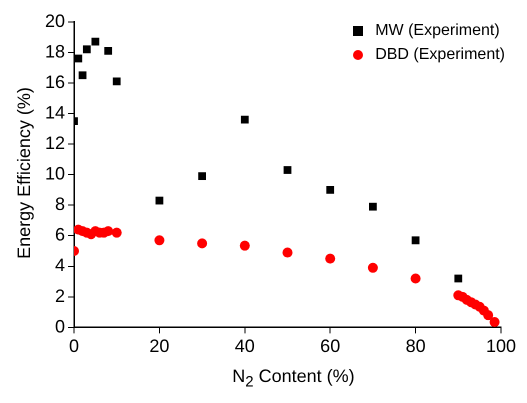 The width and height of the screenshot is (527, 403). What do you see at coordinates (440, 55) in the screenshot?
I see `legend-label: DBD (Experiment)` at bounding box center [440, 55].